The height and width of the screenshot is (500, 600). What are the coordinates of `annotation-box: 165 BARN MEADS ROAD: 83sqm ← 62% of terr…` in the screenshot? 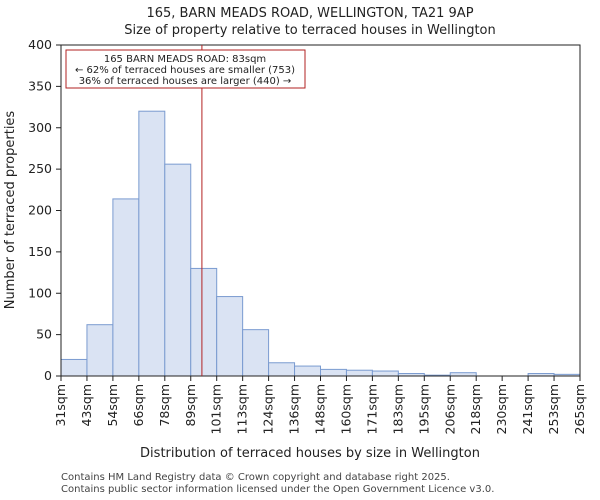 It's located at (185, 69).